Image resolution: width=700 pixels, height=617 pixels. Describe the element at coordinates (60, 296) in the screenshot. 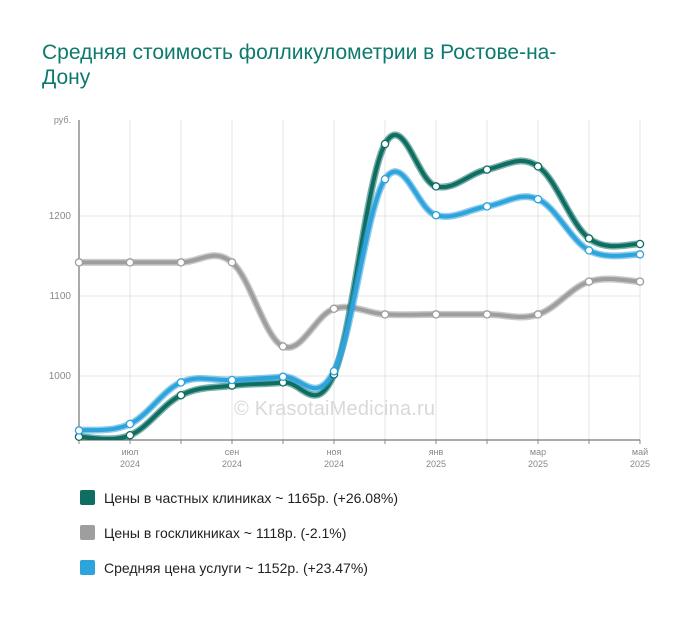

I see `y-tick-label: 1100` at that location.